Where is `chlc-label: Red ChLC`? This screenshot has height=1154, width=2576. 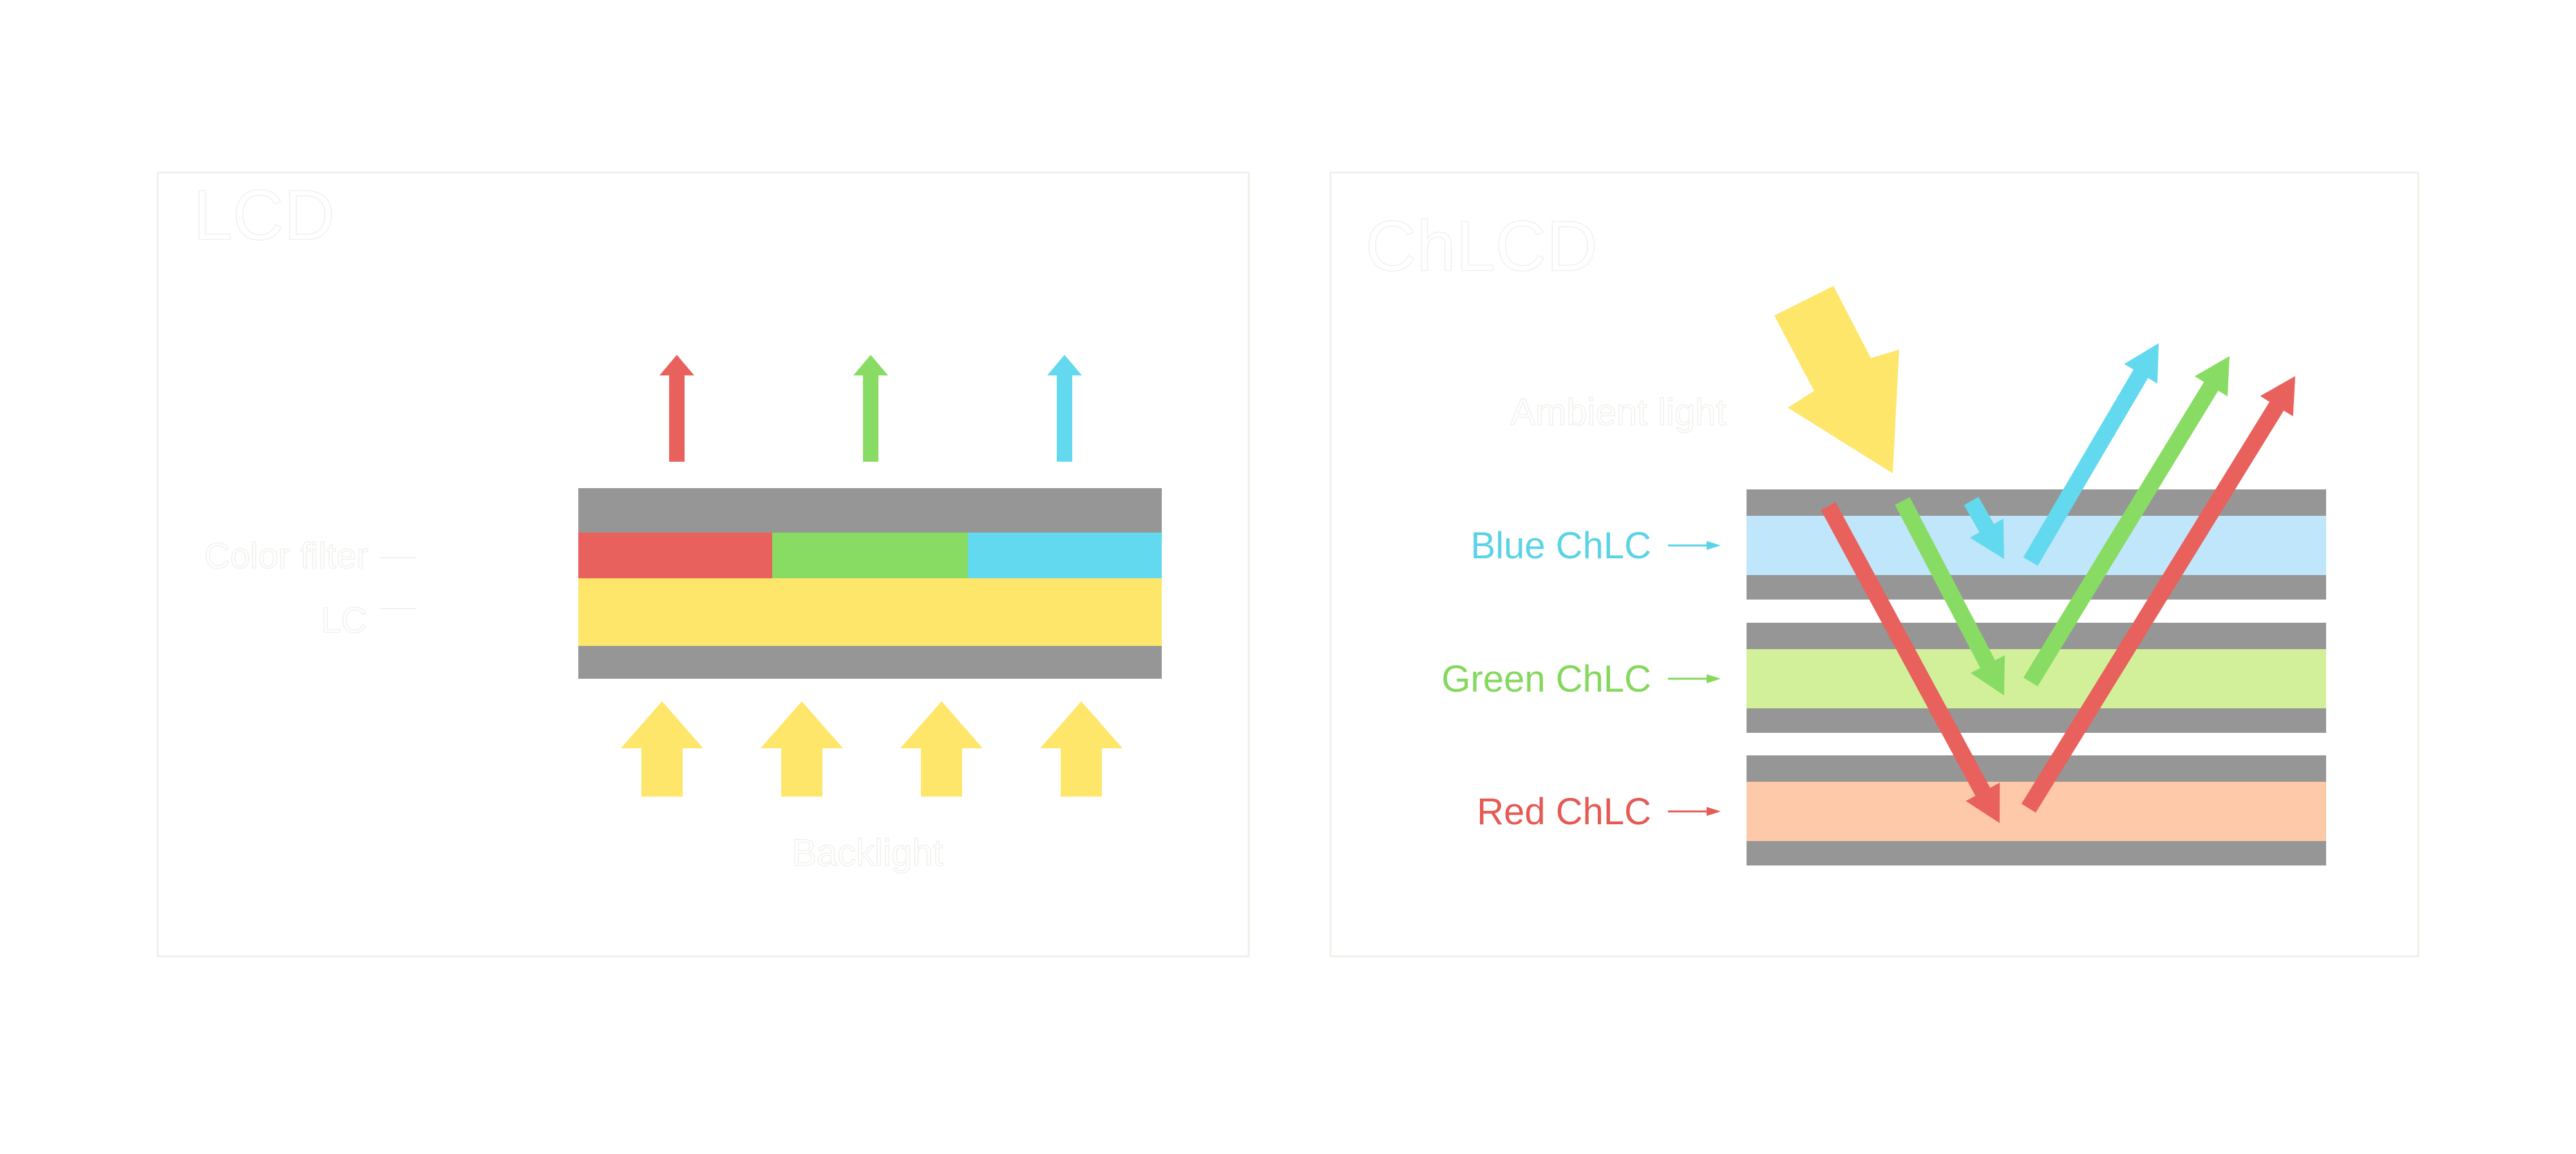
chlc-label: Red ChLC is located at coordinates (1564, 812).